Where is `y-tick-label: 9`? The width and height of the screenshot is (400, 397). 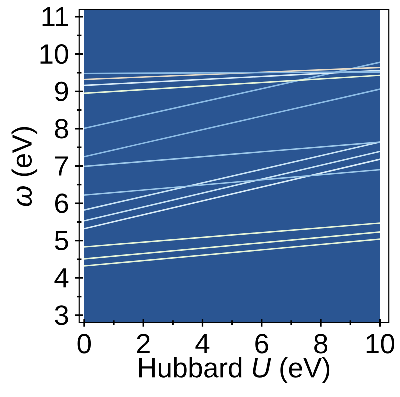
y-tick-label: 9 is located at coordinates (61, 92).